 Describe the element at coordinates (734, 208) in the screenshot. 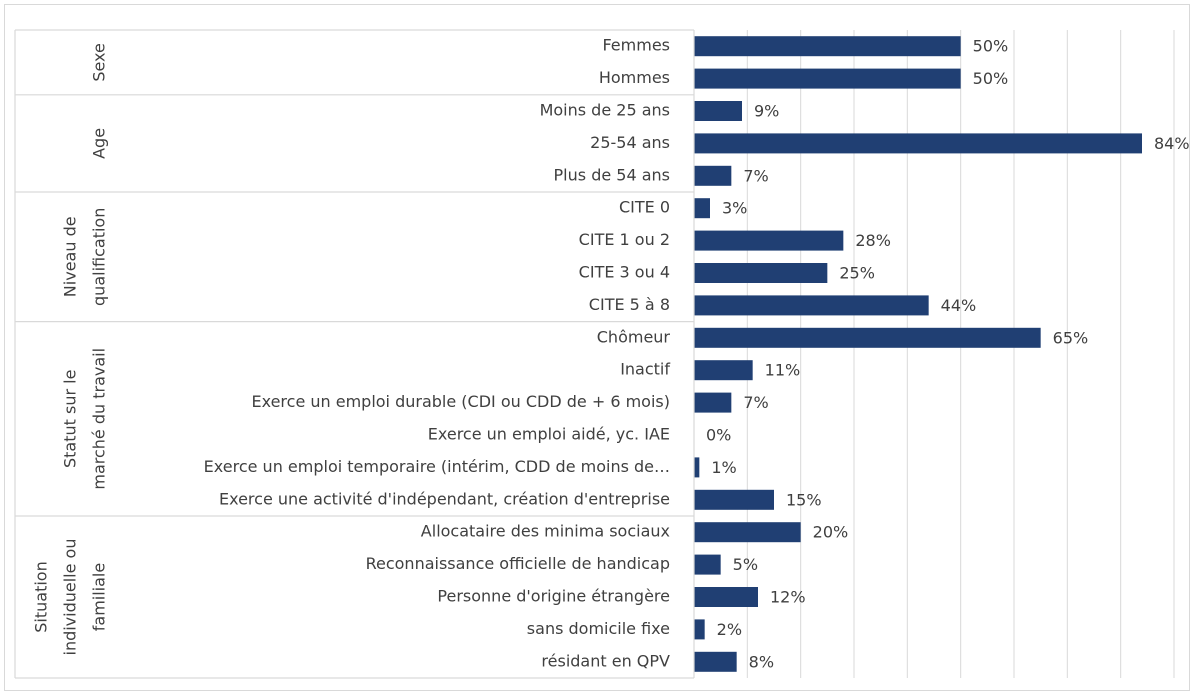

I see `value-label: 3%` at that location.